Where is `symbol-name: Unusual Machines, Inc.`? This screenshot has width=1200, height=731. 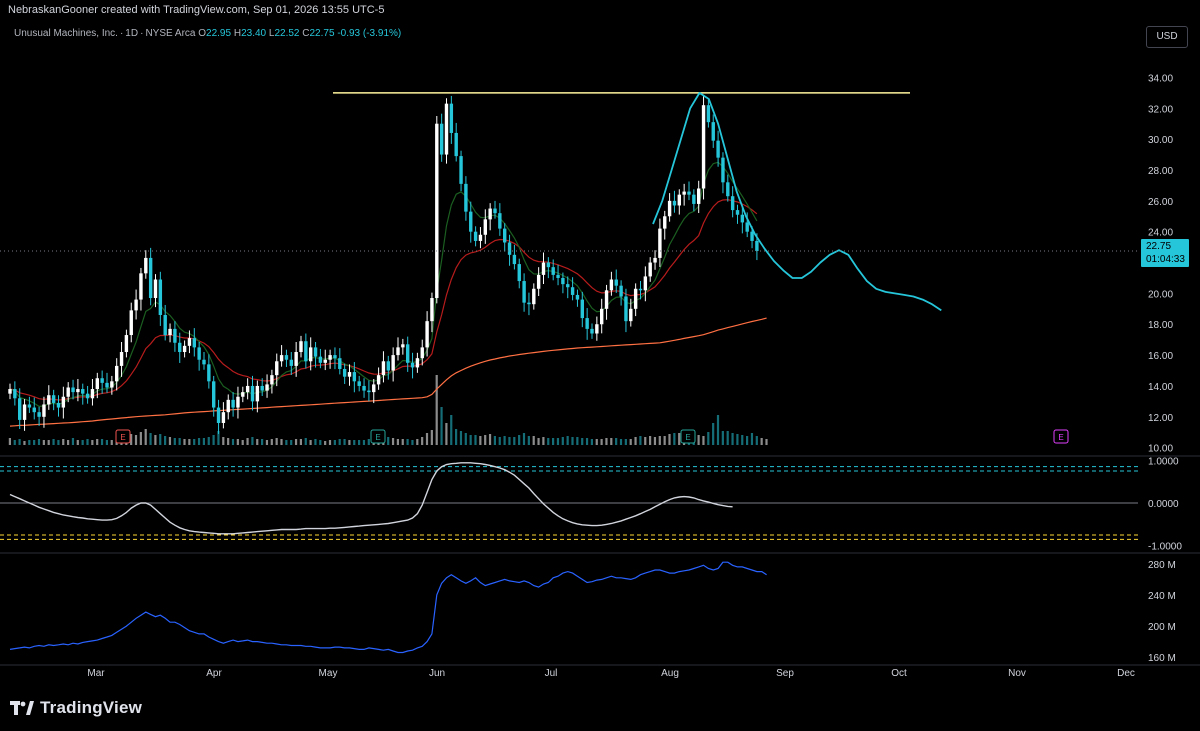 symbol-name: Unusual Machines, Inc. is located at coordinates (66, 33).